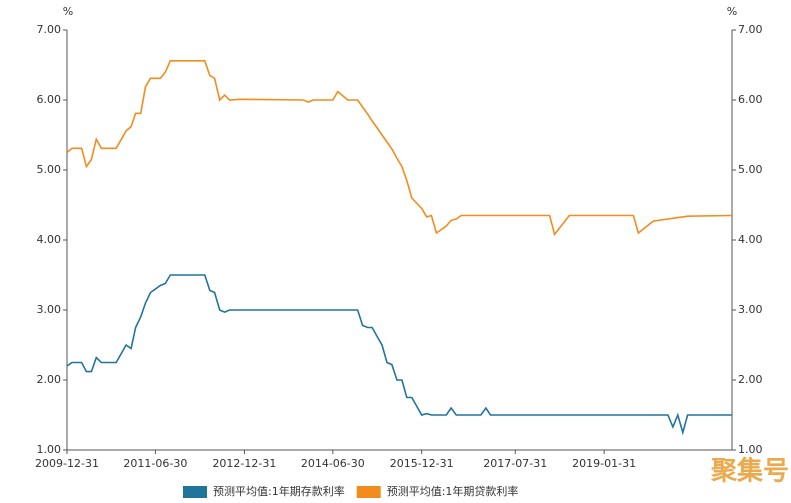 The width and height of the screenshot is (791, 503). What do you see at coordinates (750, 449) in the screenshot?
I see `y2-tick-label: 1.00` at bounding box center [750, 449].